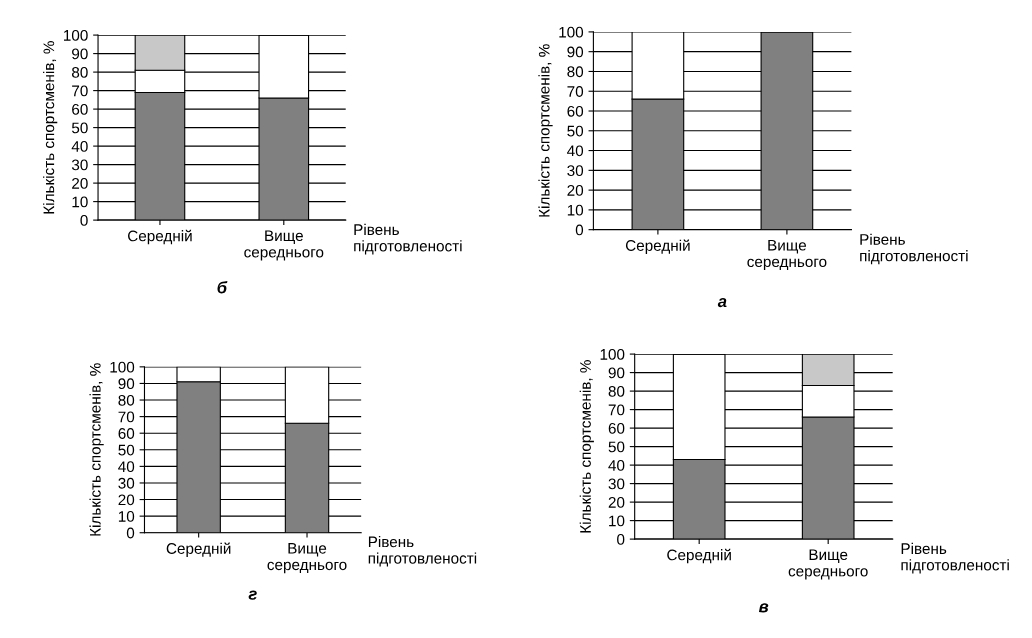 The height and width of the screenshot is (638, 1032). What do you see at coordinates (222, 287) in the screenshot?
I see `text: б` at bounding box center [222, 287].